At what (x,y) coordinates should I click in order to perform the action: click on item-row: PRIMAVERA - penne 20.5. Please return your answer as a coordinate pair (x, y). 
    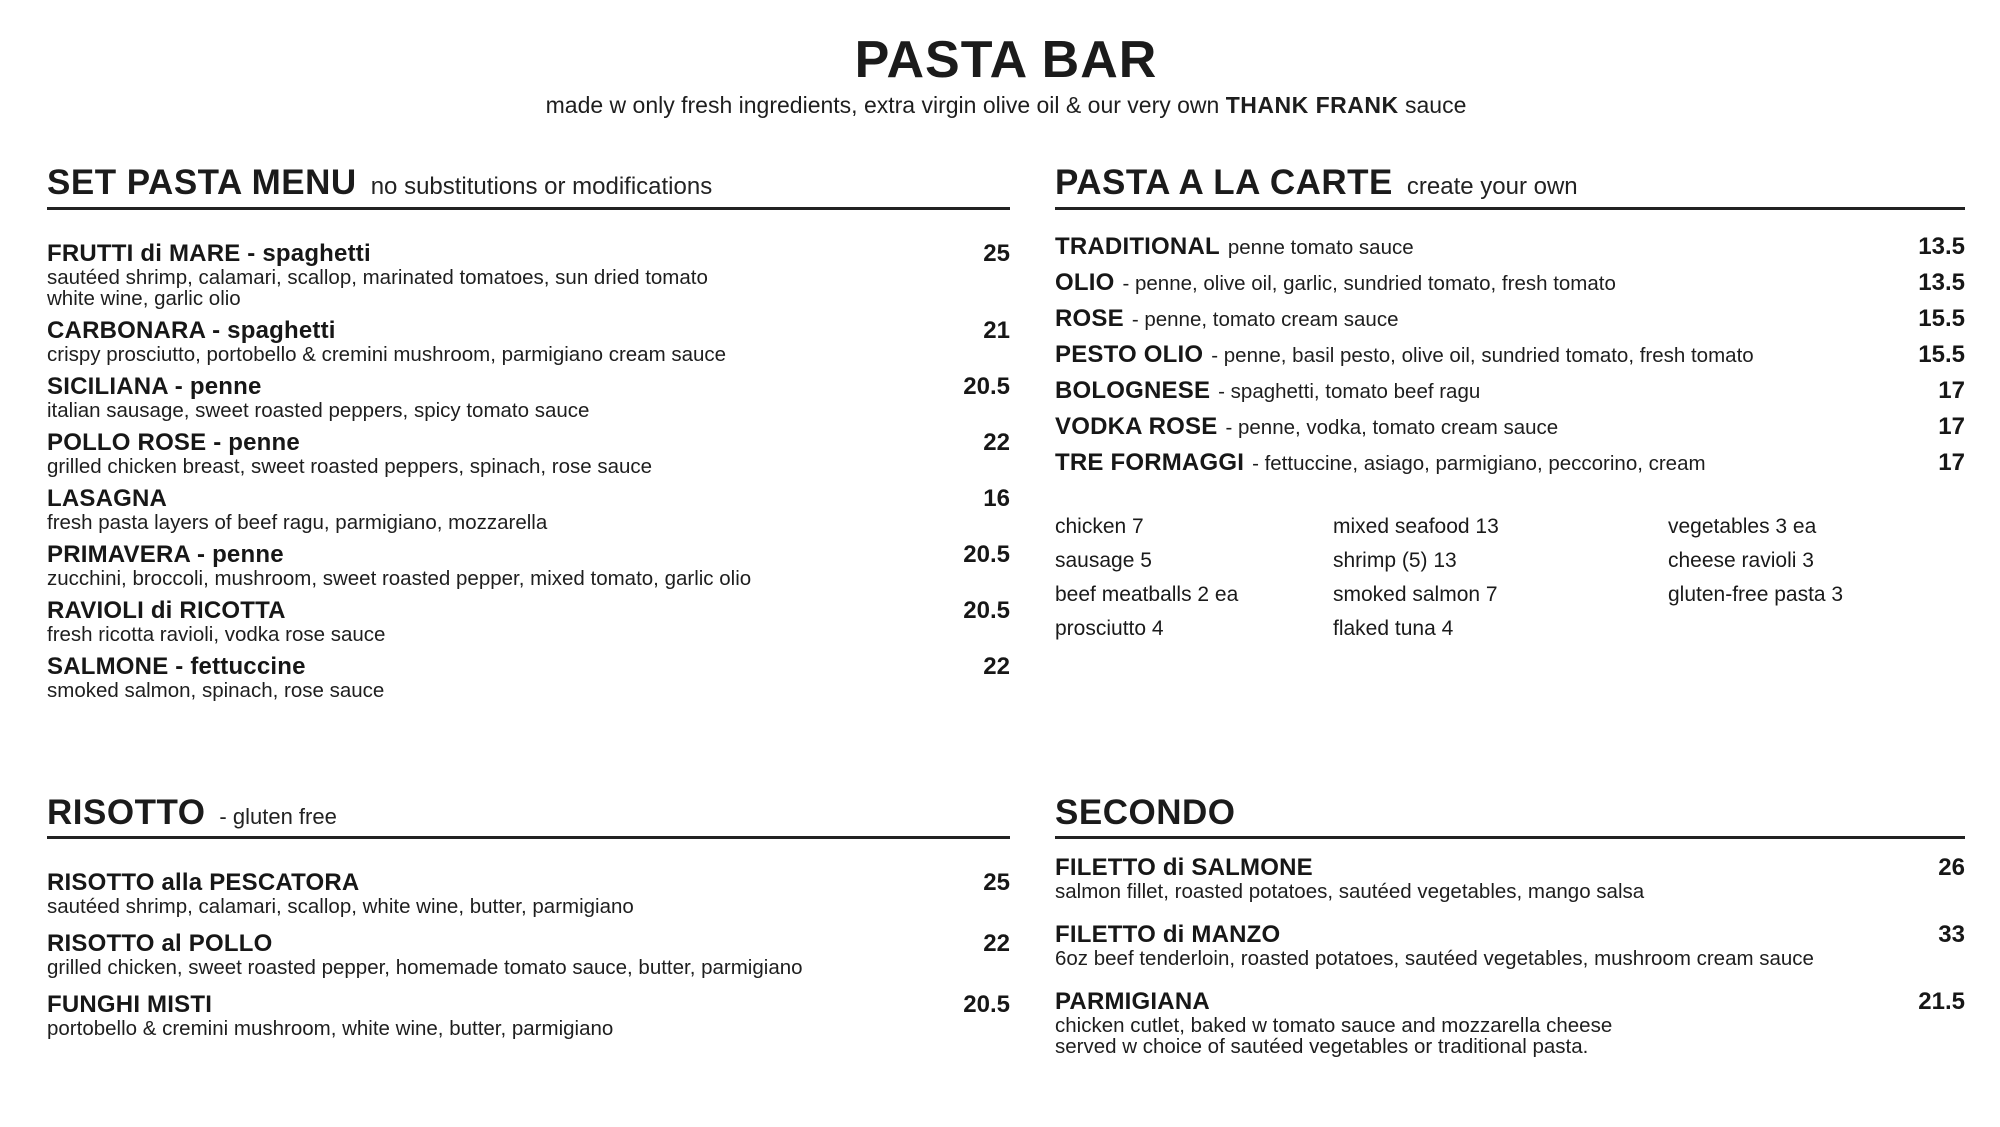
    Looking at the image, I should click on (528, 555).